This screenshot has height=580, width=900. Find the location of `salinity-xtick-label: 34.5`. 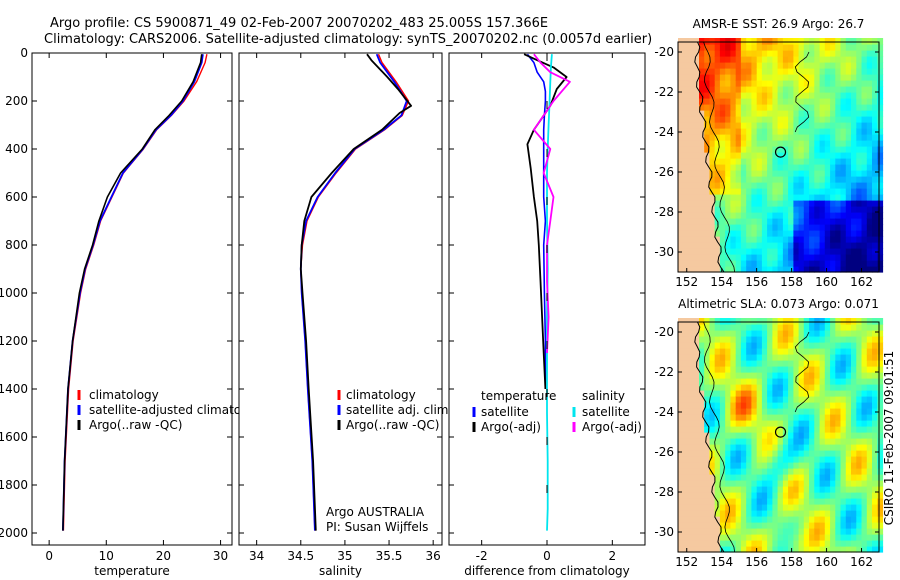

salinity-xtick-label: 34.5 is located at coordinates (300, 556).